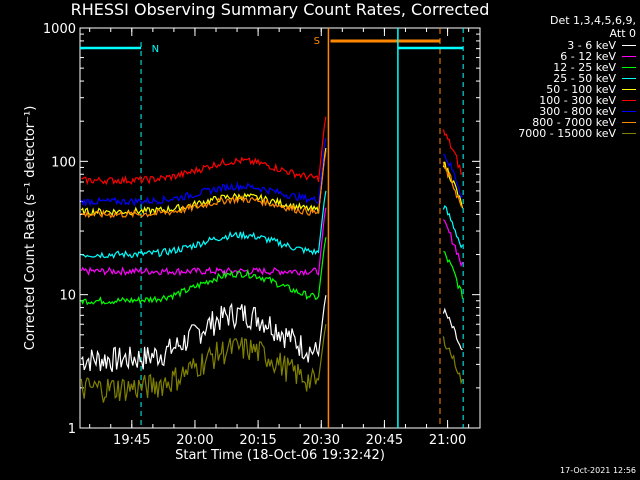  What do you see at coordinates (574, 122) in the screenshot?
I see `legend-label: 800 - 7000 keV` at bounding box center [574, 122].